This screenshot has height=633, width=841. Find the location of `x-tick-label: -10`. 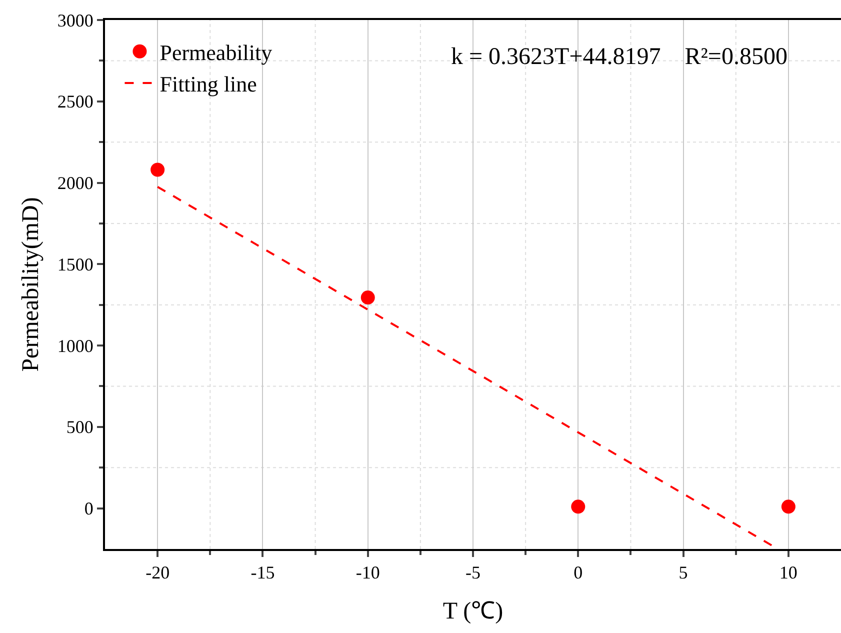

x-tick-label: -10 is located at coordinates (368, 572).